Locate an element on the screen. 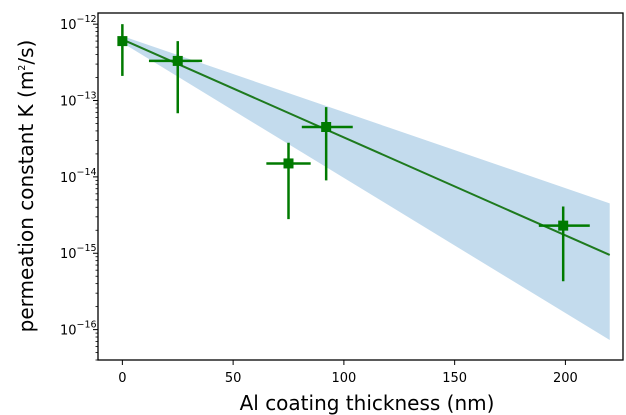 The height and width of the screenshot is (415, 626). y-tick-label: 10−14 is located at coordinates (78, 176).